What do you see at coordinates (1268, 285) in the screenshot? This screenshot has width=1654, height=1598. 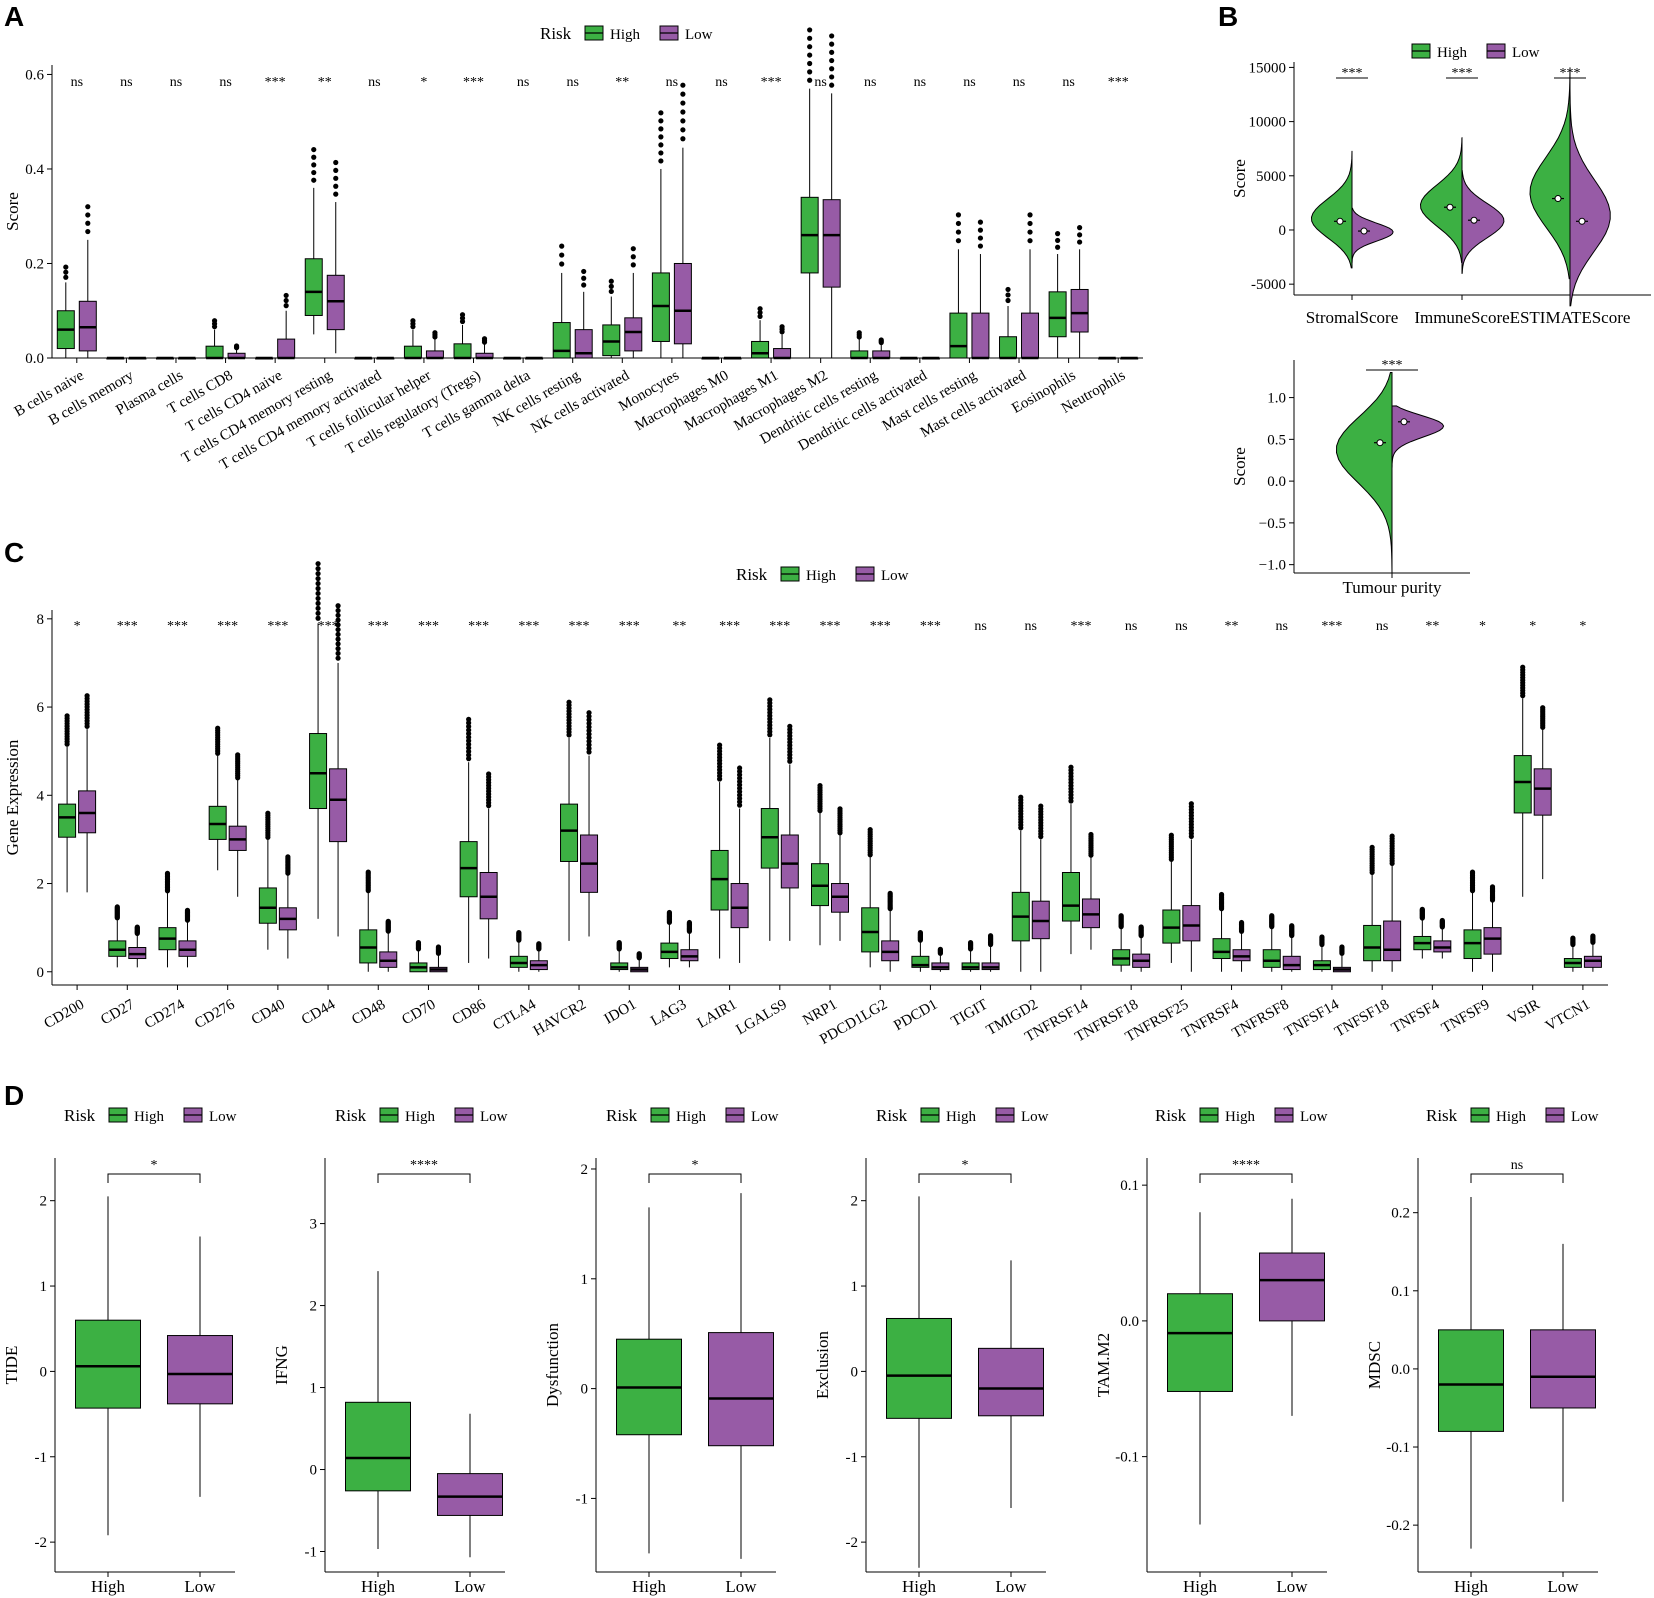 I see `panel-b-y-tick-label: -5000` at bounding box center [1268, 285].